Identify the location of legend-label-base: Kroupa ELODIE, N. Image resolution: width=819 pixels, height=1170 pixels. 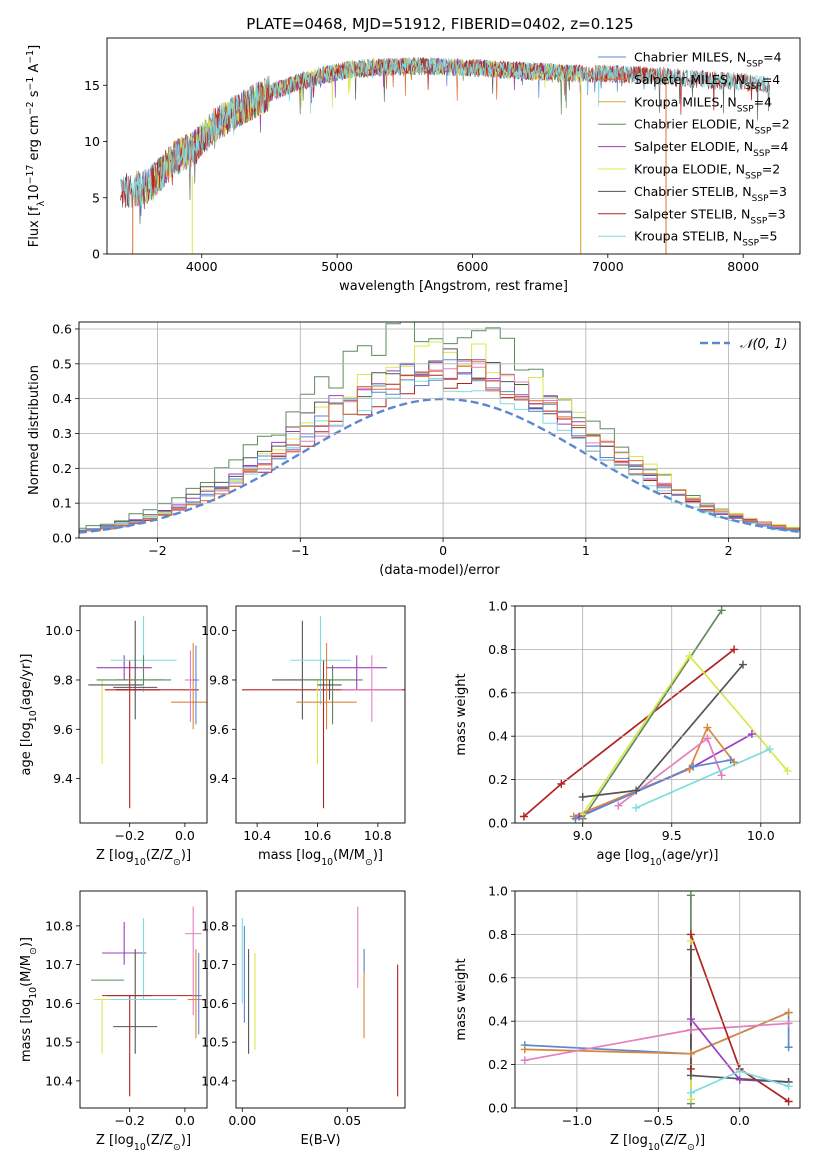
(689, 169).